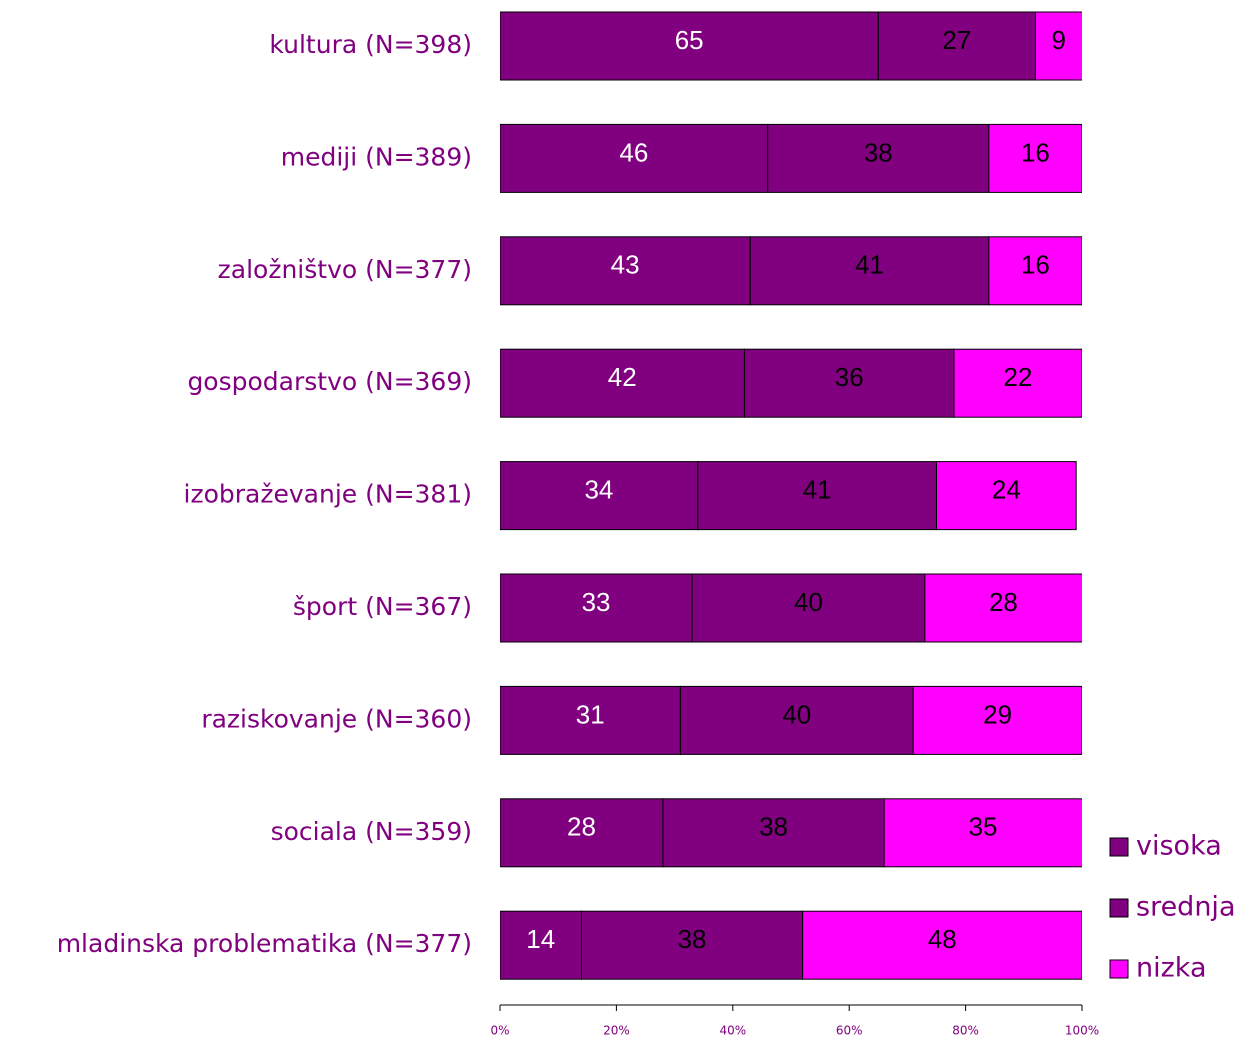 The image size is (1255, 1038). Describe the element at coordinates (1058, 40) in the screenshot. I see `value-label: 9` at that location.